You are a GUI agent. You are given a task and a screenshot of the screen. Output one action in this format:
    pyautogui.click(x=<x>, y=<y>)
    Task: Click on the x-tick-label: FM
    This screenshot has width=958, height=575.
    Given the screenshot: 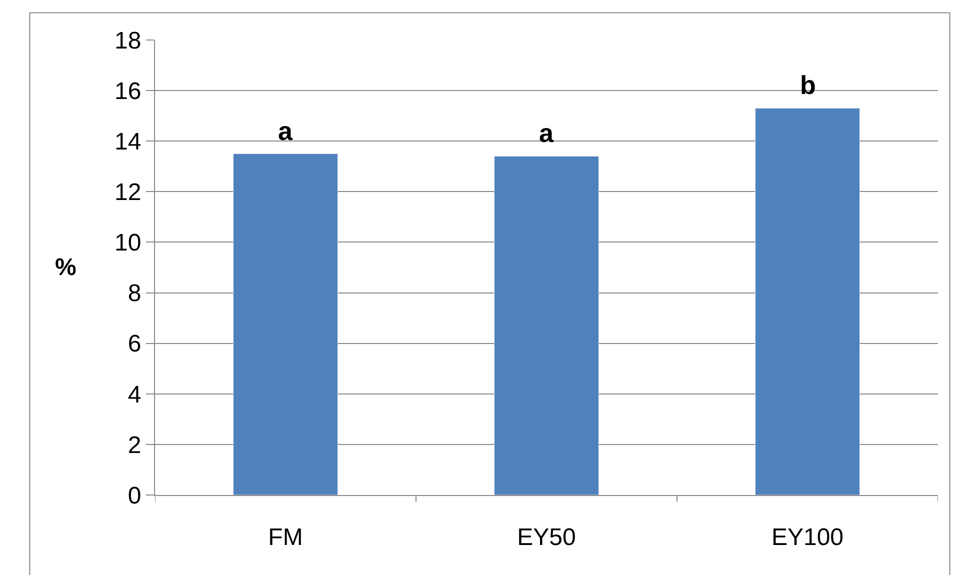 What is the action you would take?
    pyautogui.click(x=285, y=537)
    